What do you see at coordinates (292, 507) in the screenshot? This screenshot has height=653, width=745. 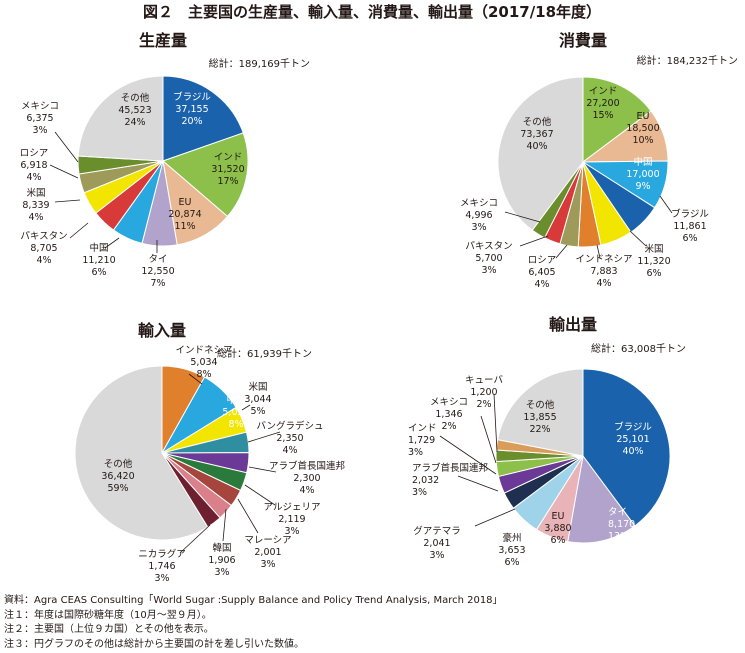 I see `import-label-5-name: アルジェリア` at bounding box center [292, 507].